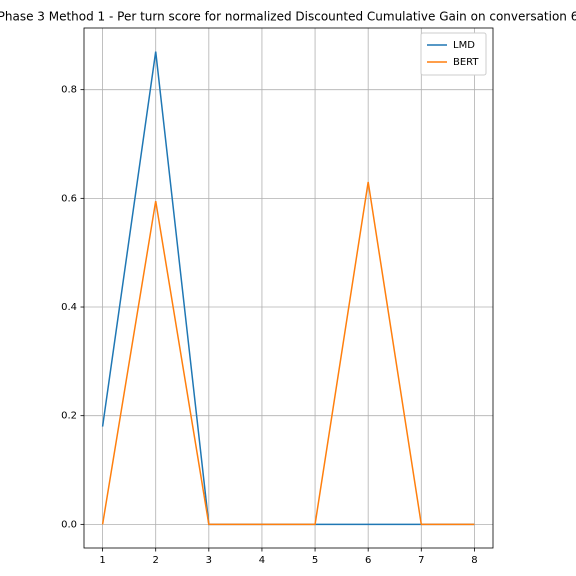 The width and height of the screenshot is (576, 576). What do you see at coordinates (102, 560) in the screenshot?
I see `x-tick-label: 1` at bounding box center [102, 560].